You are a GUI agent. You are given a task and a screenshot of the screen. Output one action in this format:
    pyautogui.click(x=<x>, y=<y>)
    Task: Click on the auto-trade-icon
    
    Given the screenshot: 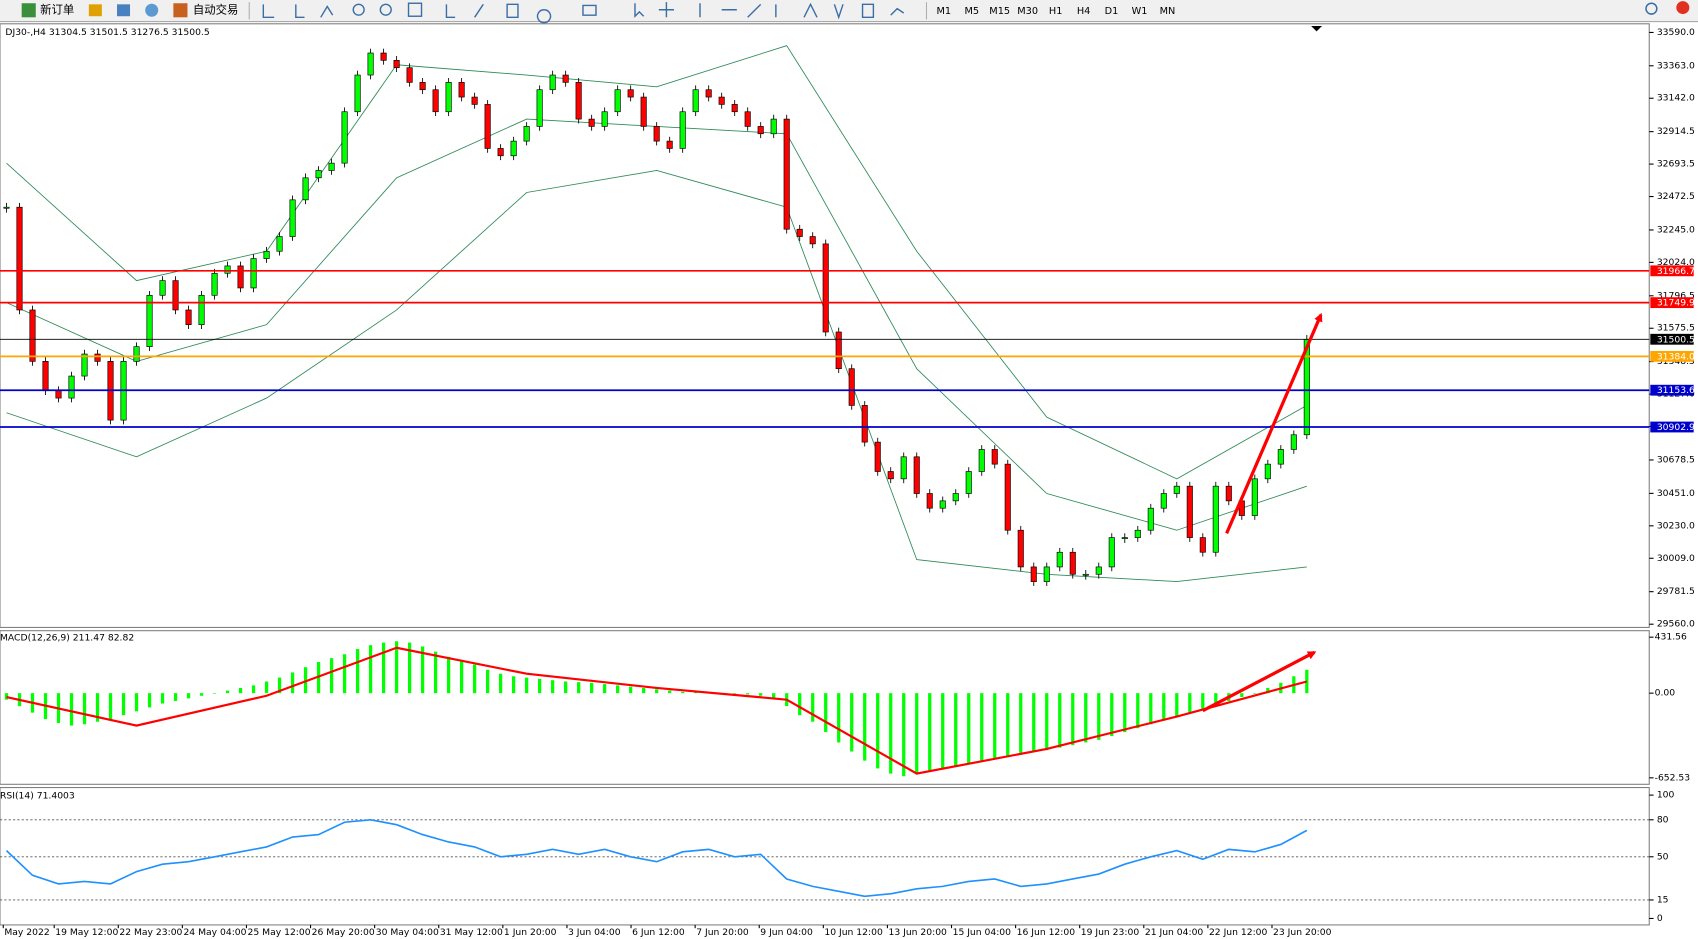 What is the action you would take?
    pyautogui.click(x=180, y=10)
    